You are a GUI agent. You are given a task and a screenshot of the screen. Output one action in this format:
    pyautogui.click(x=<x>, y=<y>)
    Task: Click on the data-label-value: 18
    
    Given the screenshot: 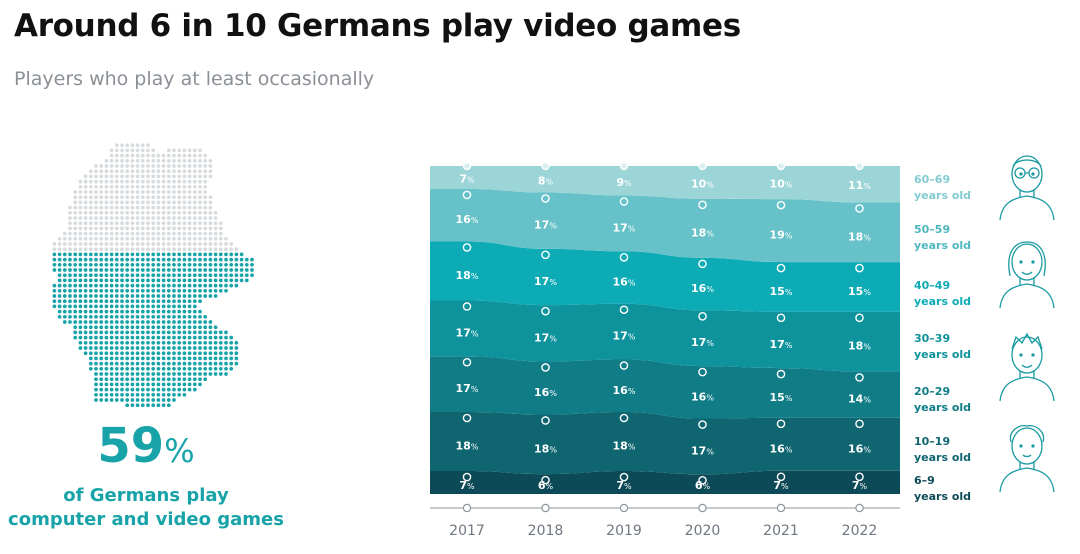 What is the action you would take?
    pyautogui.click(x=541, y=448)
    